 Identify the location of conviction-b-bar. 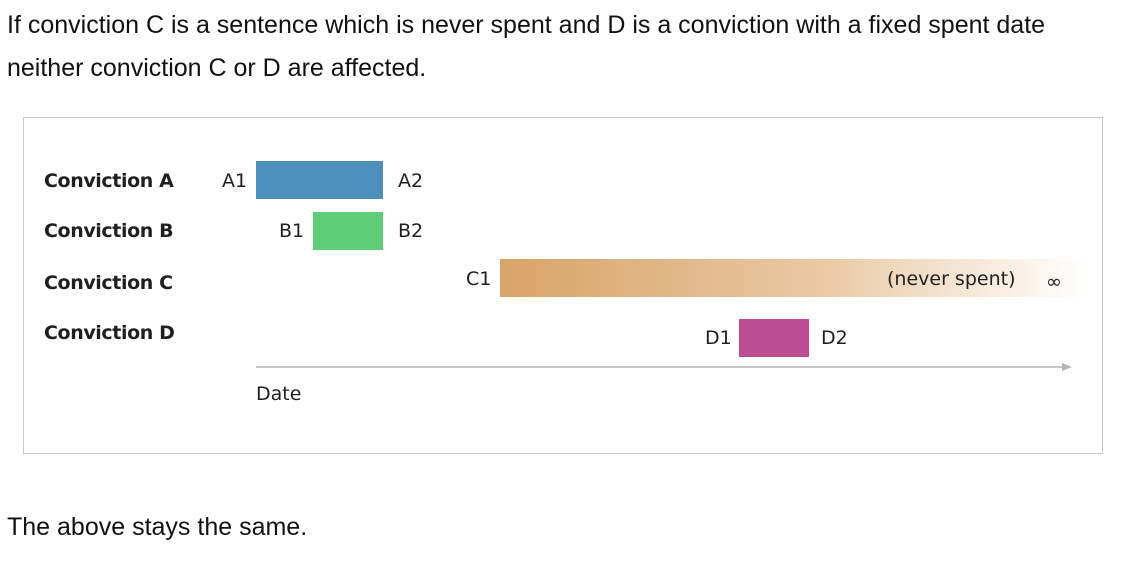
(348, 231).